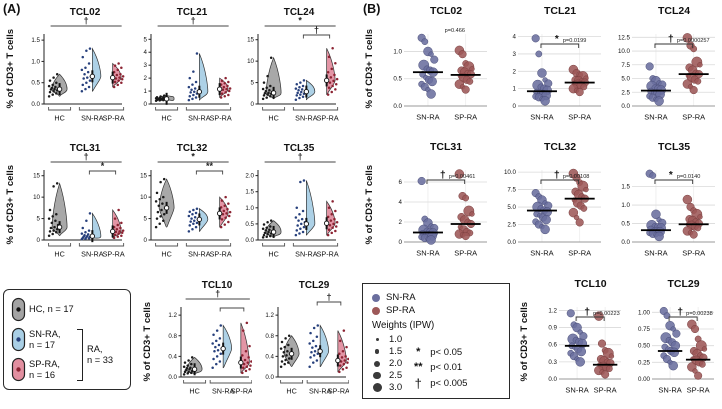 The width and height of the screenshot is (722, 409). Describe the element at coordinates (396, 351) in the screenshot. I see `weight-value: 1.5` at that location.